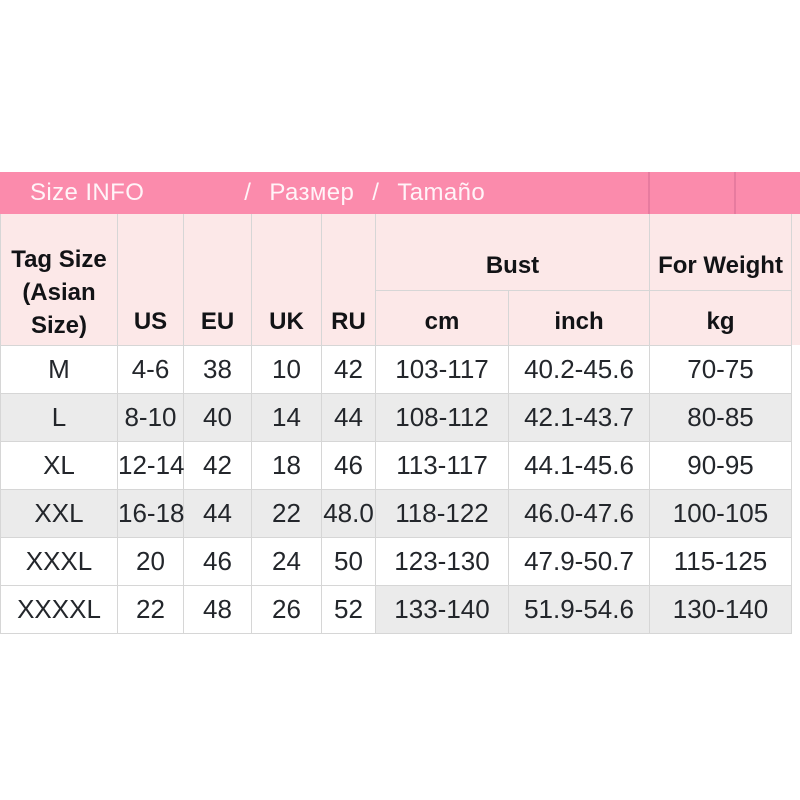 The width and height of the screenshot is (800, 800). I want to click on cell-uk: 24, so click(286, 561).